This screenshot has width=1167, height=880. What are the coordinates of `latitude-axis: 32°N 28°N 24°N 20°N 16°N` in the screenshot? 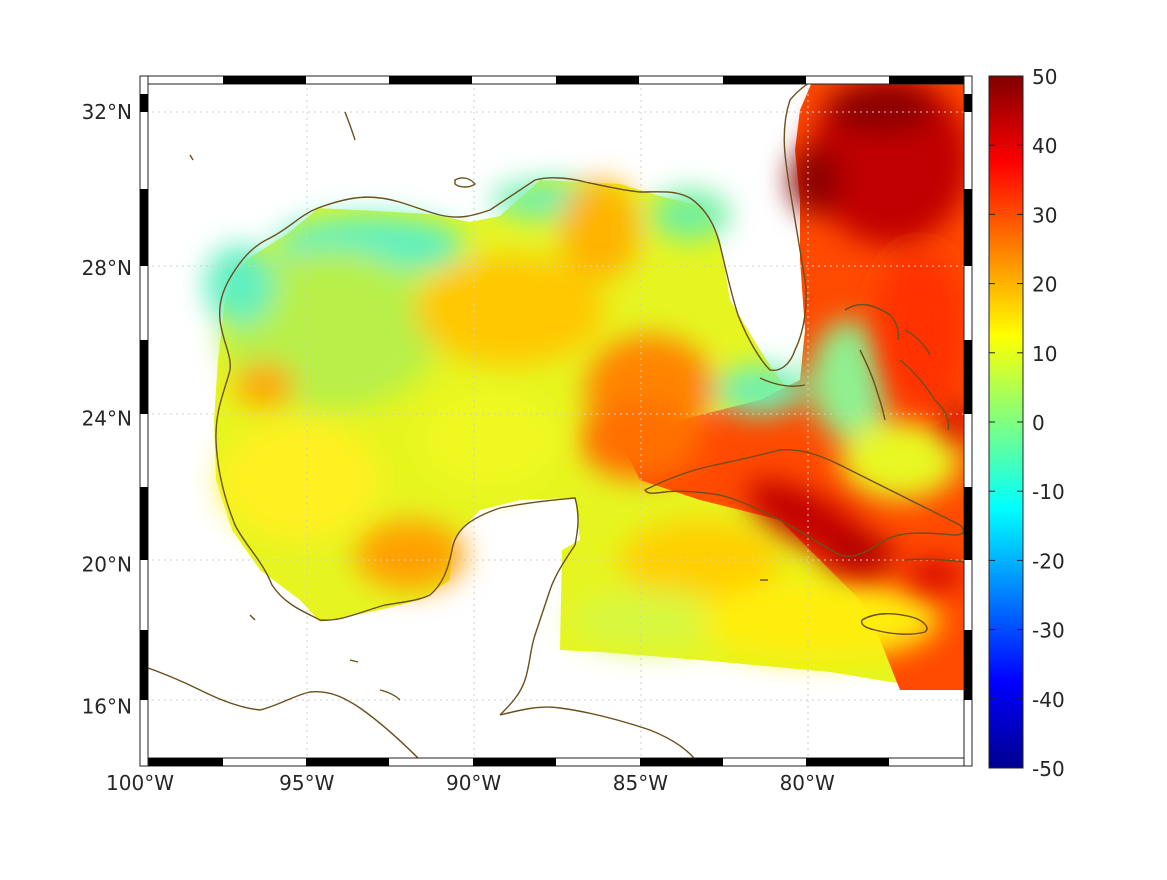 It's located at (107, 409).